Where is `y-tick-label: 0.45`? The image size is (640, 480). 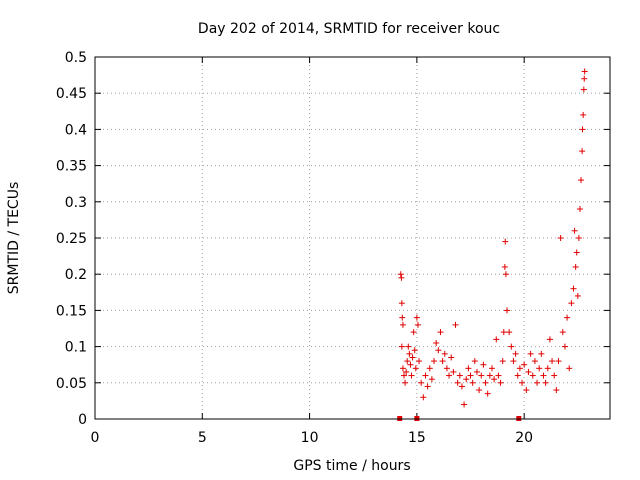
y-tick-label: 0.45 is located at coordinates (71, 94).